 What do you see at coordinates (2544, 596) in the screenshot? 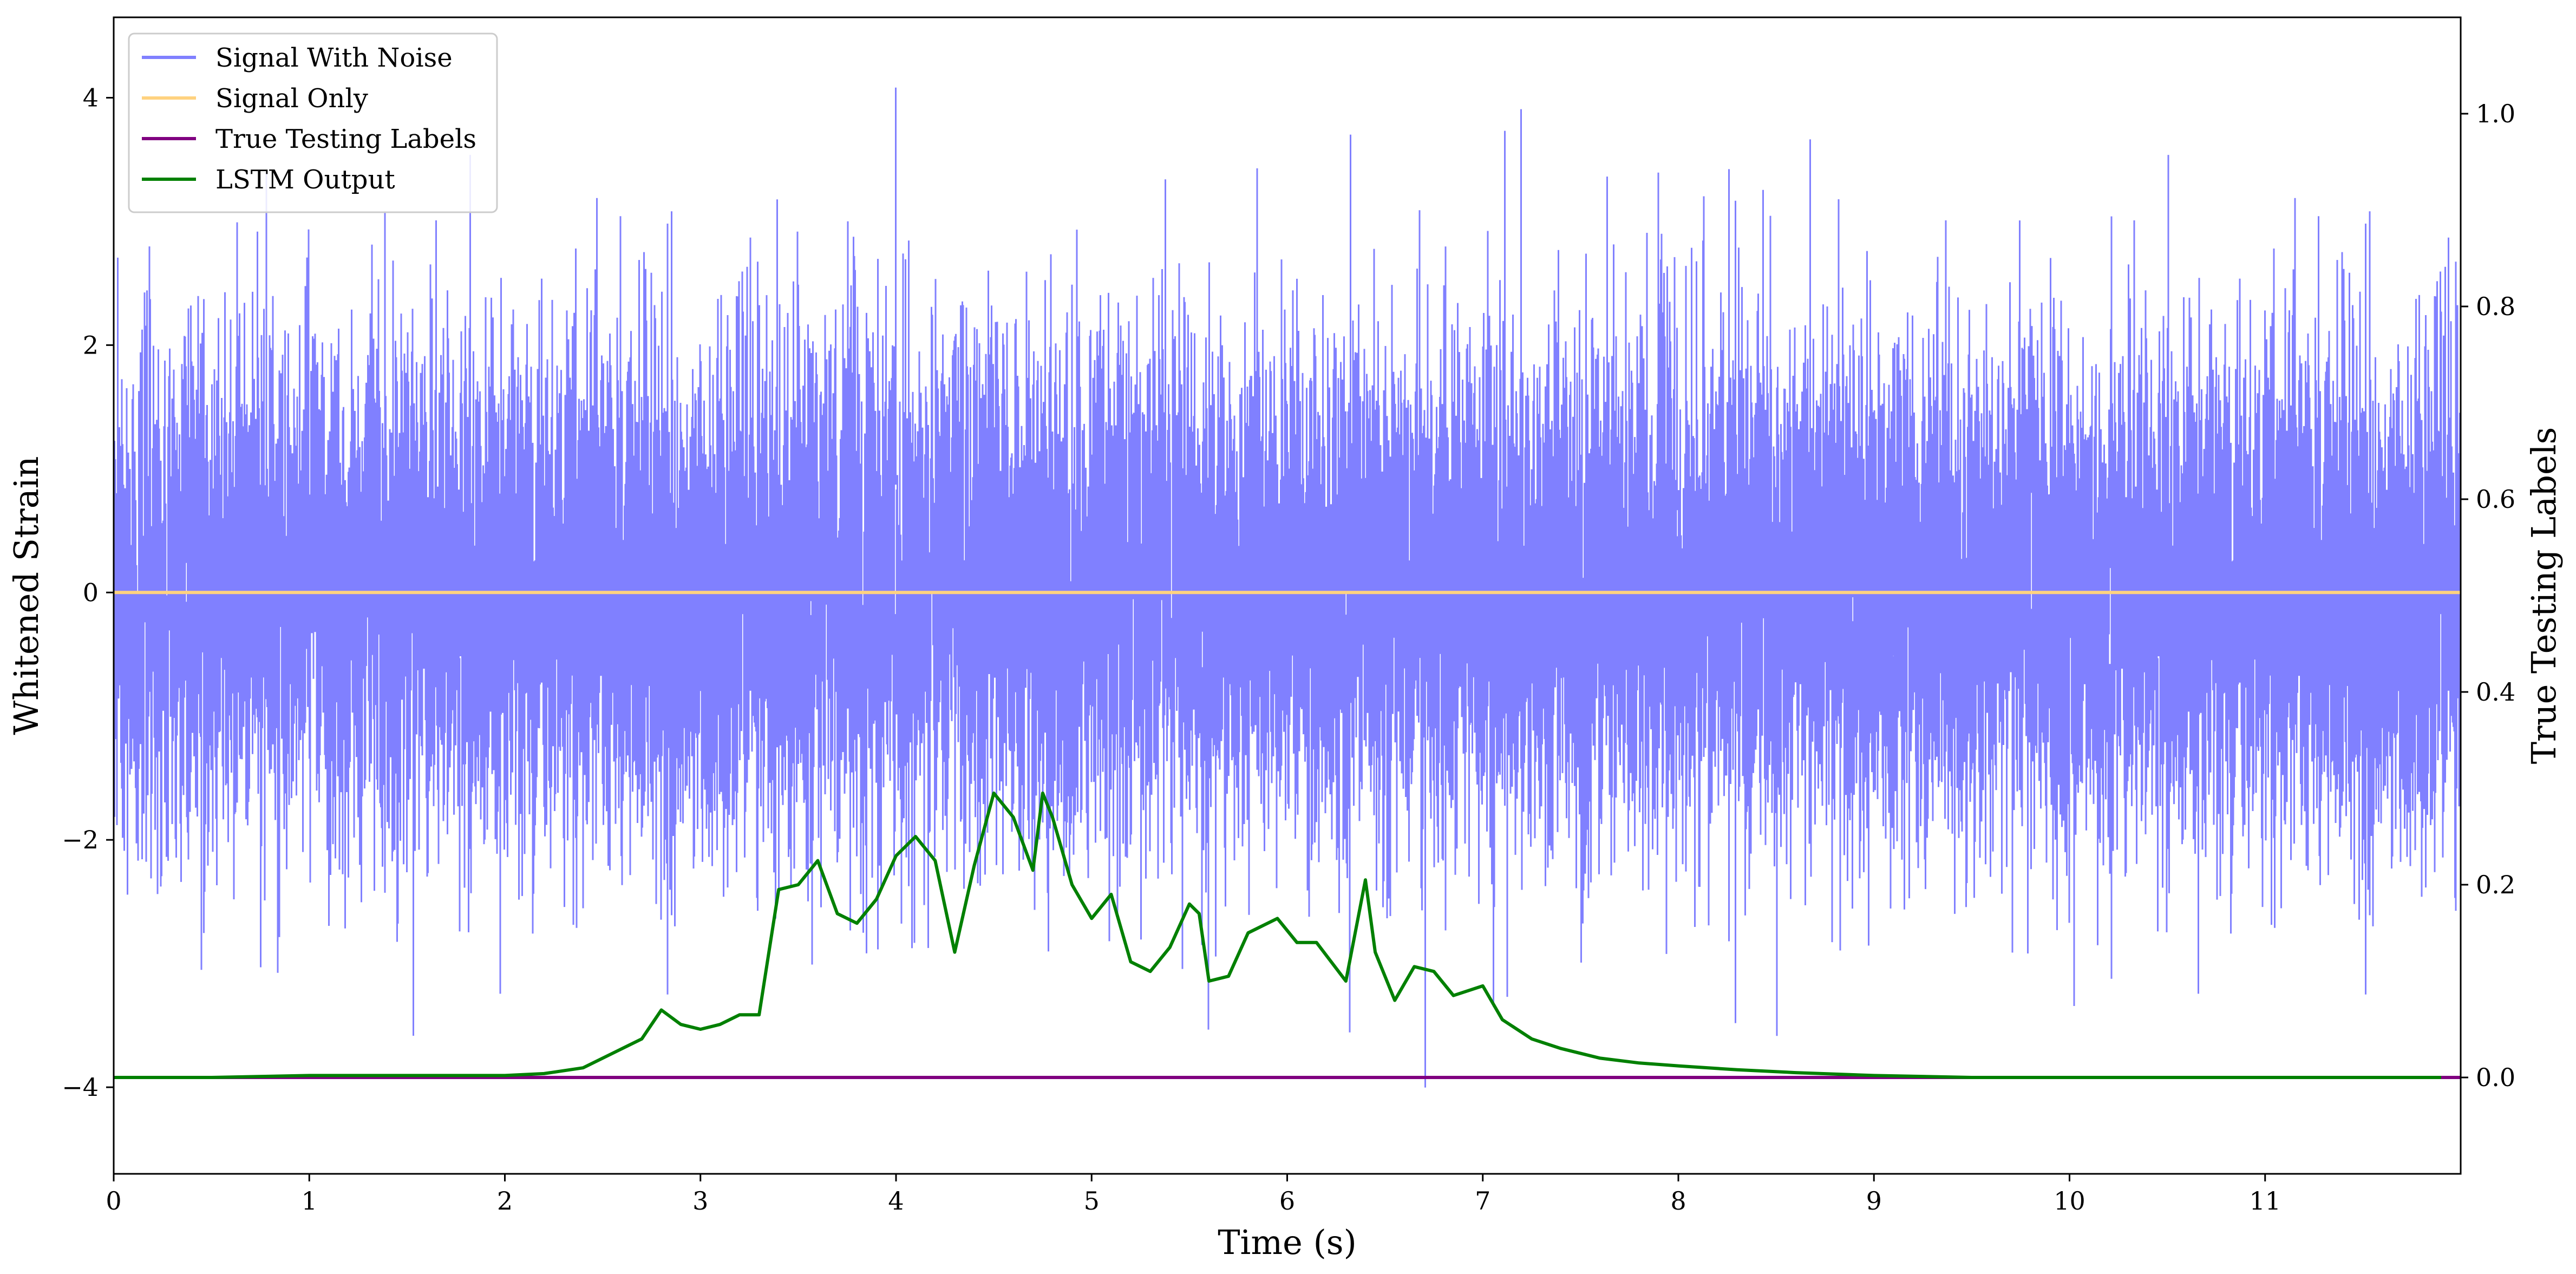
I see `y2-axis-title: True Testing Labels` at bounding box center [2544, 596].